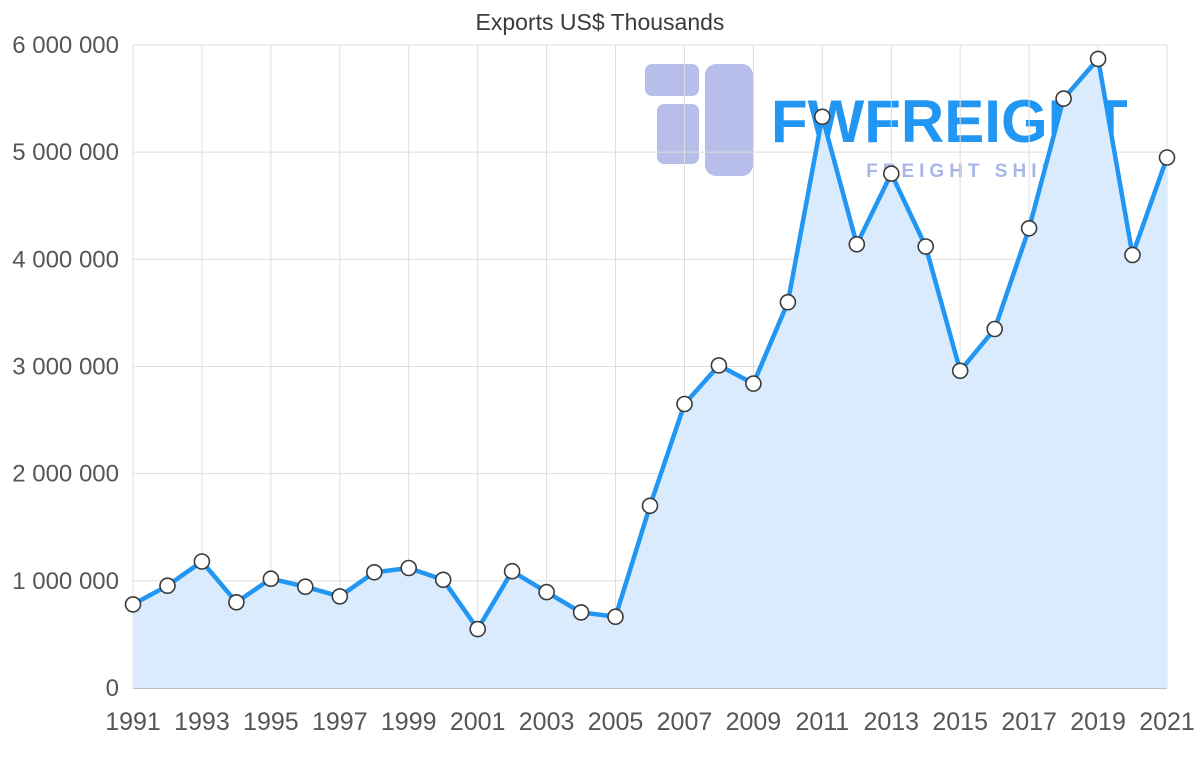  Describe the element at coordinates (699, 120) in the screenshot. I see `fwfreight-logo-icon` at that location.